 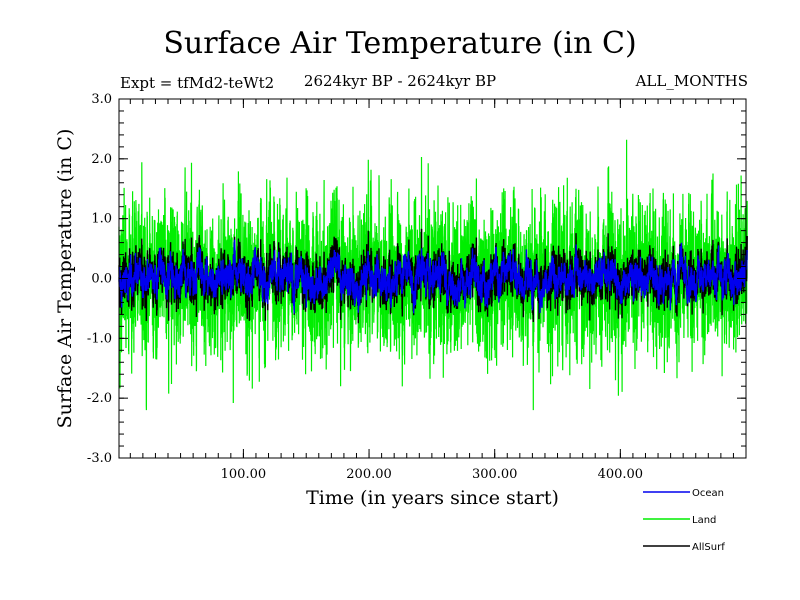 What do you see at coordinates (684, 520) in the screenshot?
I see `legend: Ocean Land AllSurf` at bounding box center [684, 520].